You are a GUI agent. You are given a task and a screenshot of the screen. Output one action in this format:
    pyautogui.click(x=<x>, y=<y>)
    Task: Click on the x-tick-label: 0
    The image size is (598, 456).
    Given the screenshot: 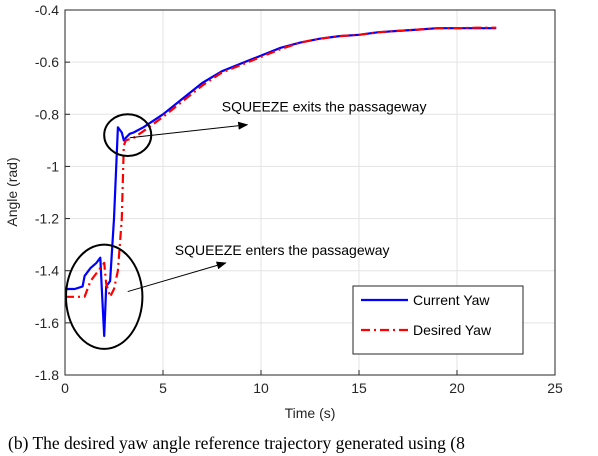 What is the action you would take?
    pyautogui.click(x=65, y=388)
    